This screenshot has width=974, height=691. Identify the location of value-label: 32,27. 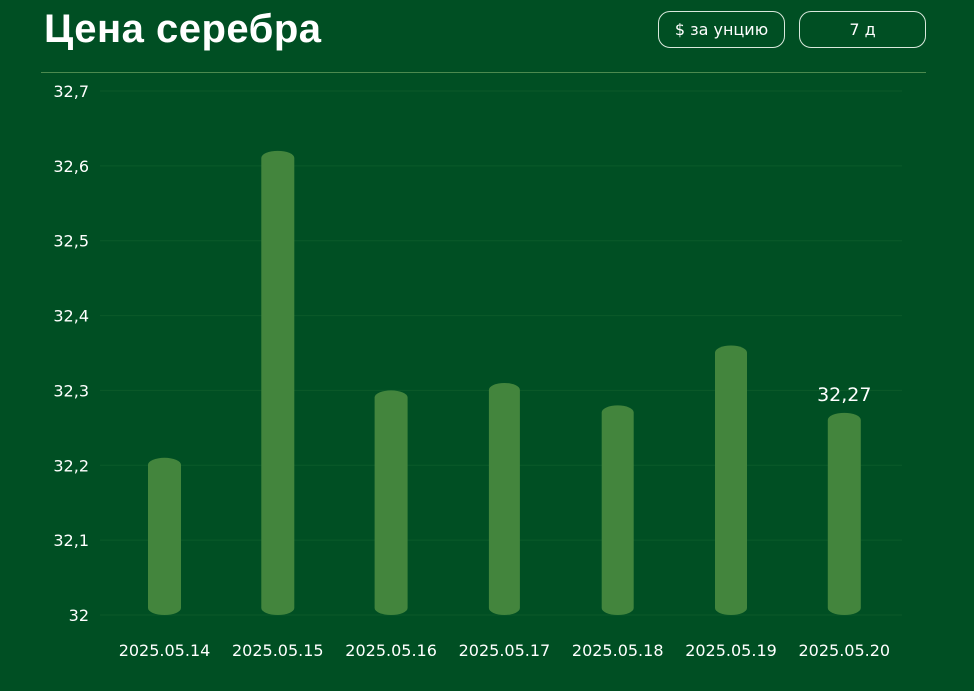
(844, 395).